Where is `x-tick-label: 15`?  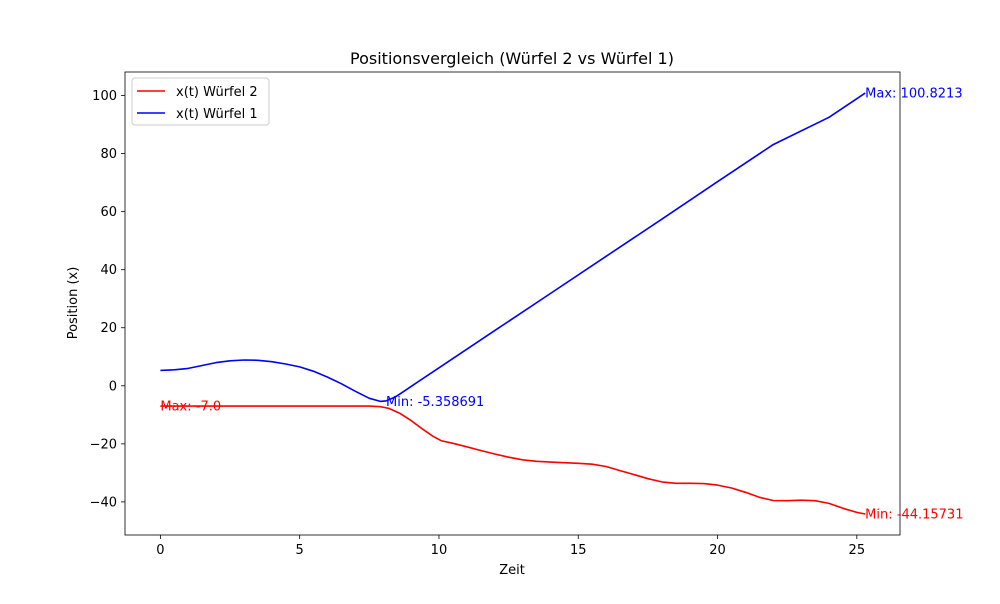 x-tick-label: 15 is located at coordinates (578, 550).